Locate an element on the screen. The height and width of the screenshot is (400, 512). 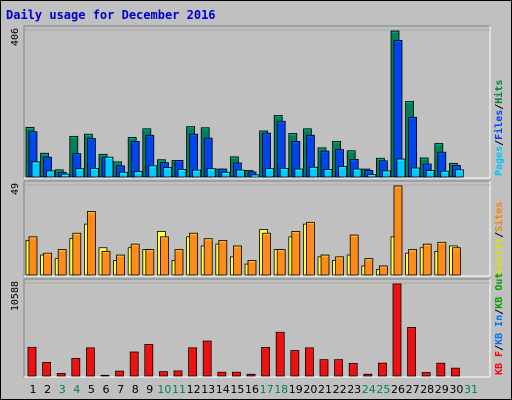
x-tick-label: 14 is located at coordinates (223, 389).